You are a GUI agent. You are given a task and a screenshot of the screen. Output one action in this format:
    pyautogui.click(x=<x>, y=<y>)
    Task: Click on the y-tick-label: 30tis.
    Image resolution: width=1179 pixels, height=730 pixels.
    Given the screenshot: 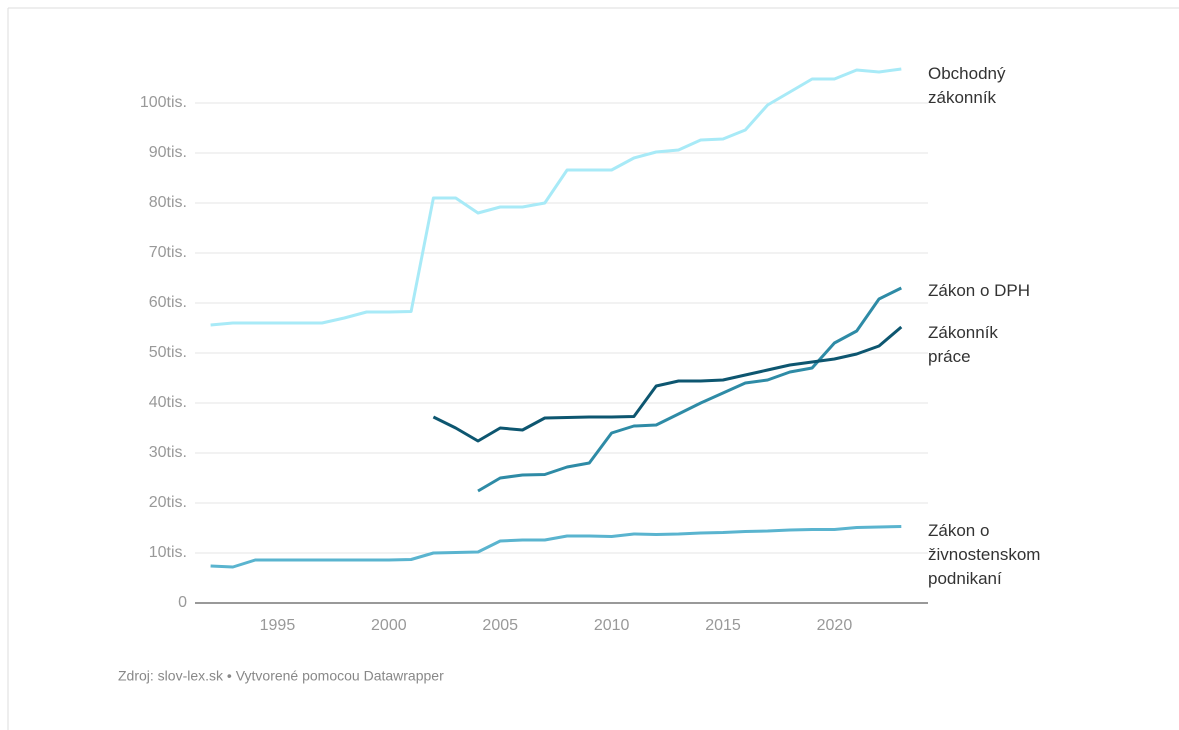 What is the action you would take?
    pyautogui.click(x=168, y=452)
    